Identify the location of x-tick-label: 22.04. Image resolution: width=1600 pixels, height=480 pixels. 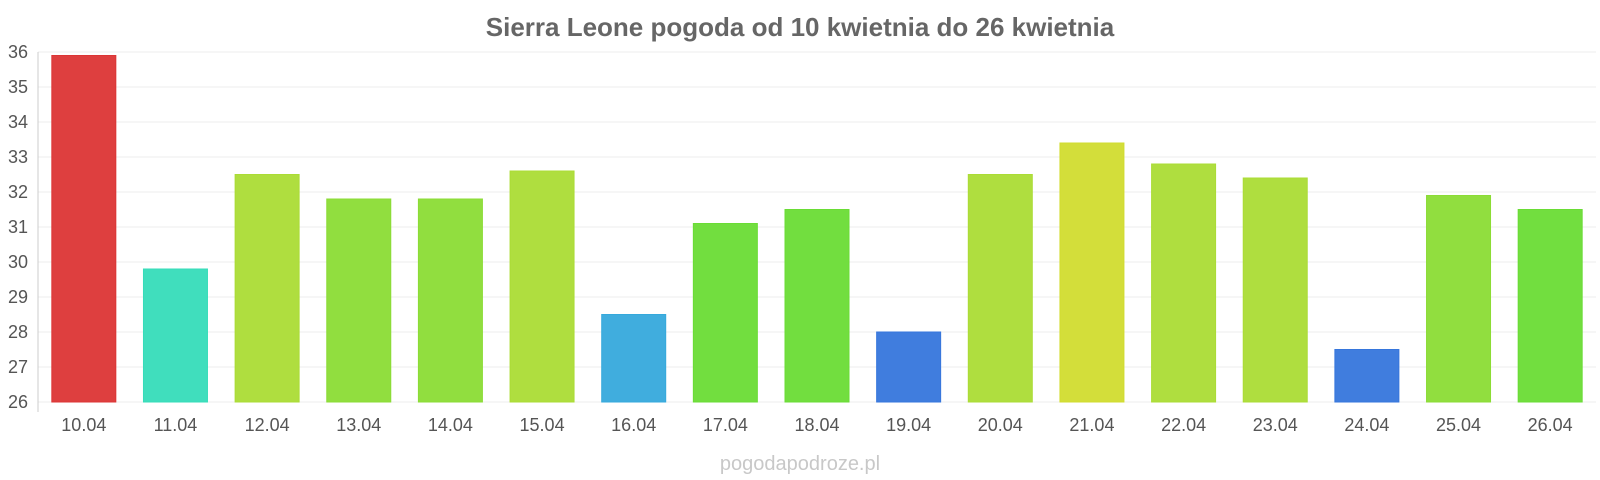
(1183, 425).